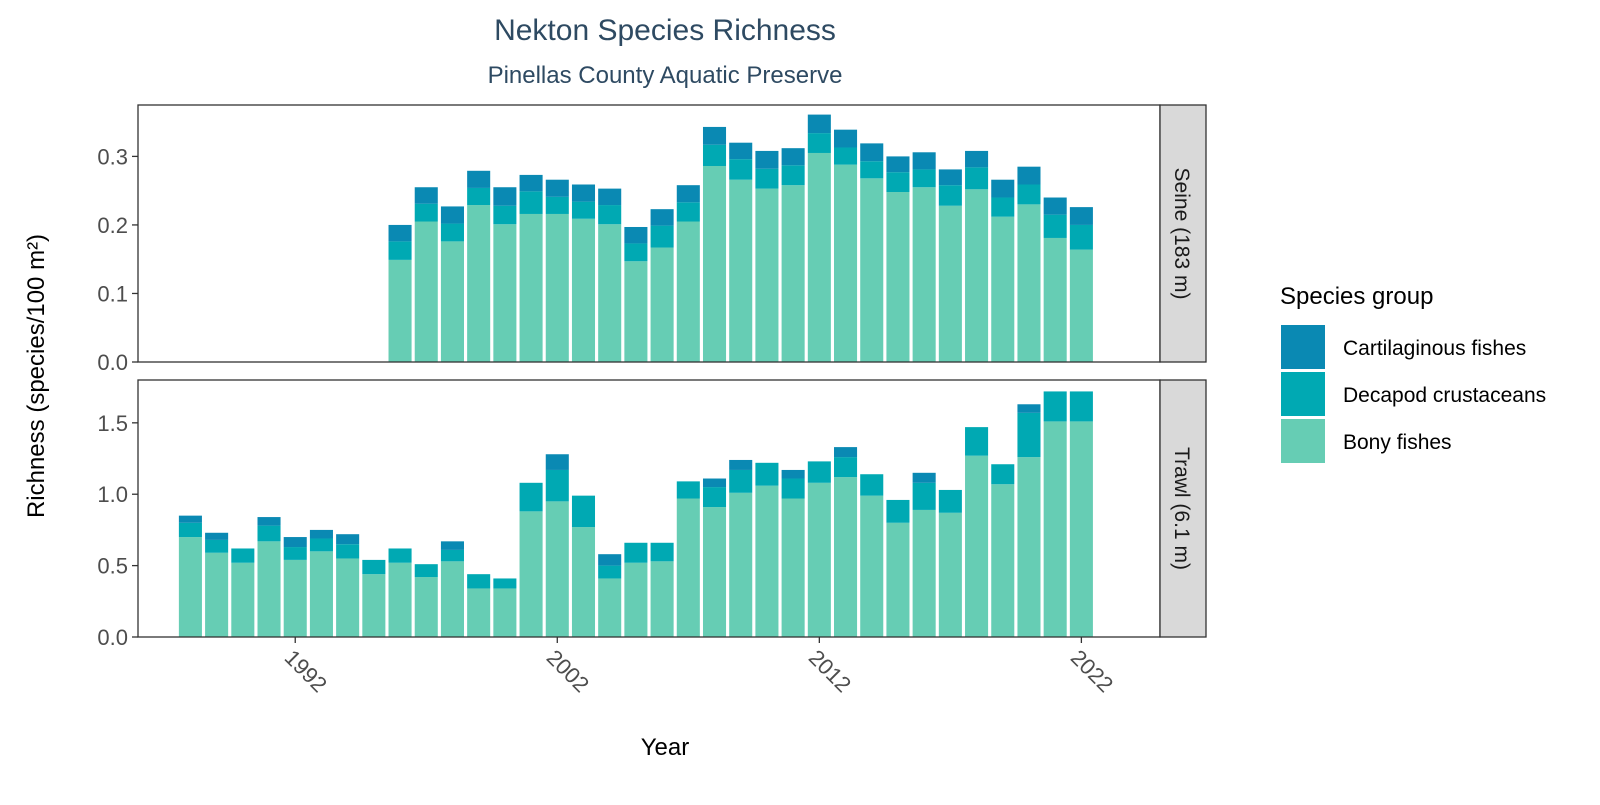 This screenshot has height=805, width=1600. Describe the element at coordinates (1055, 206) in the screenshot. I see `bar-cartilaginous-fishes-2021` at that location.